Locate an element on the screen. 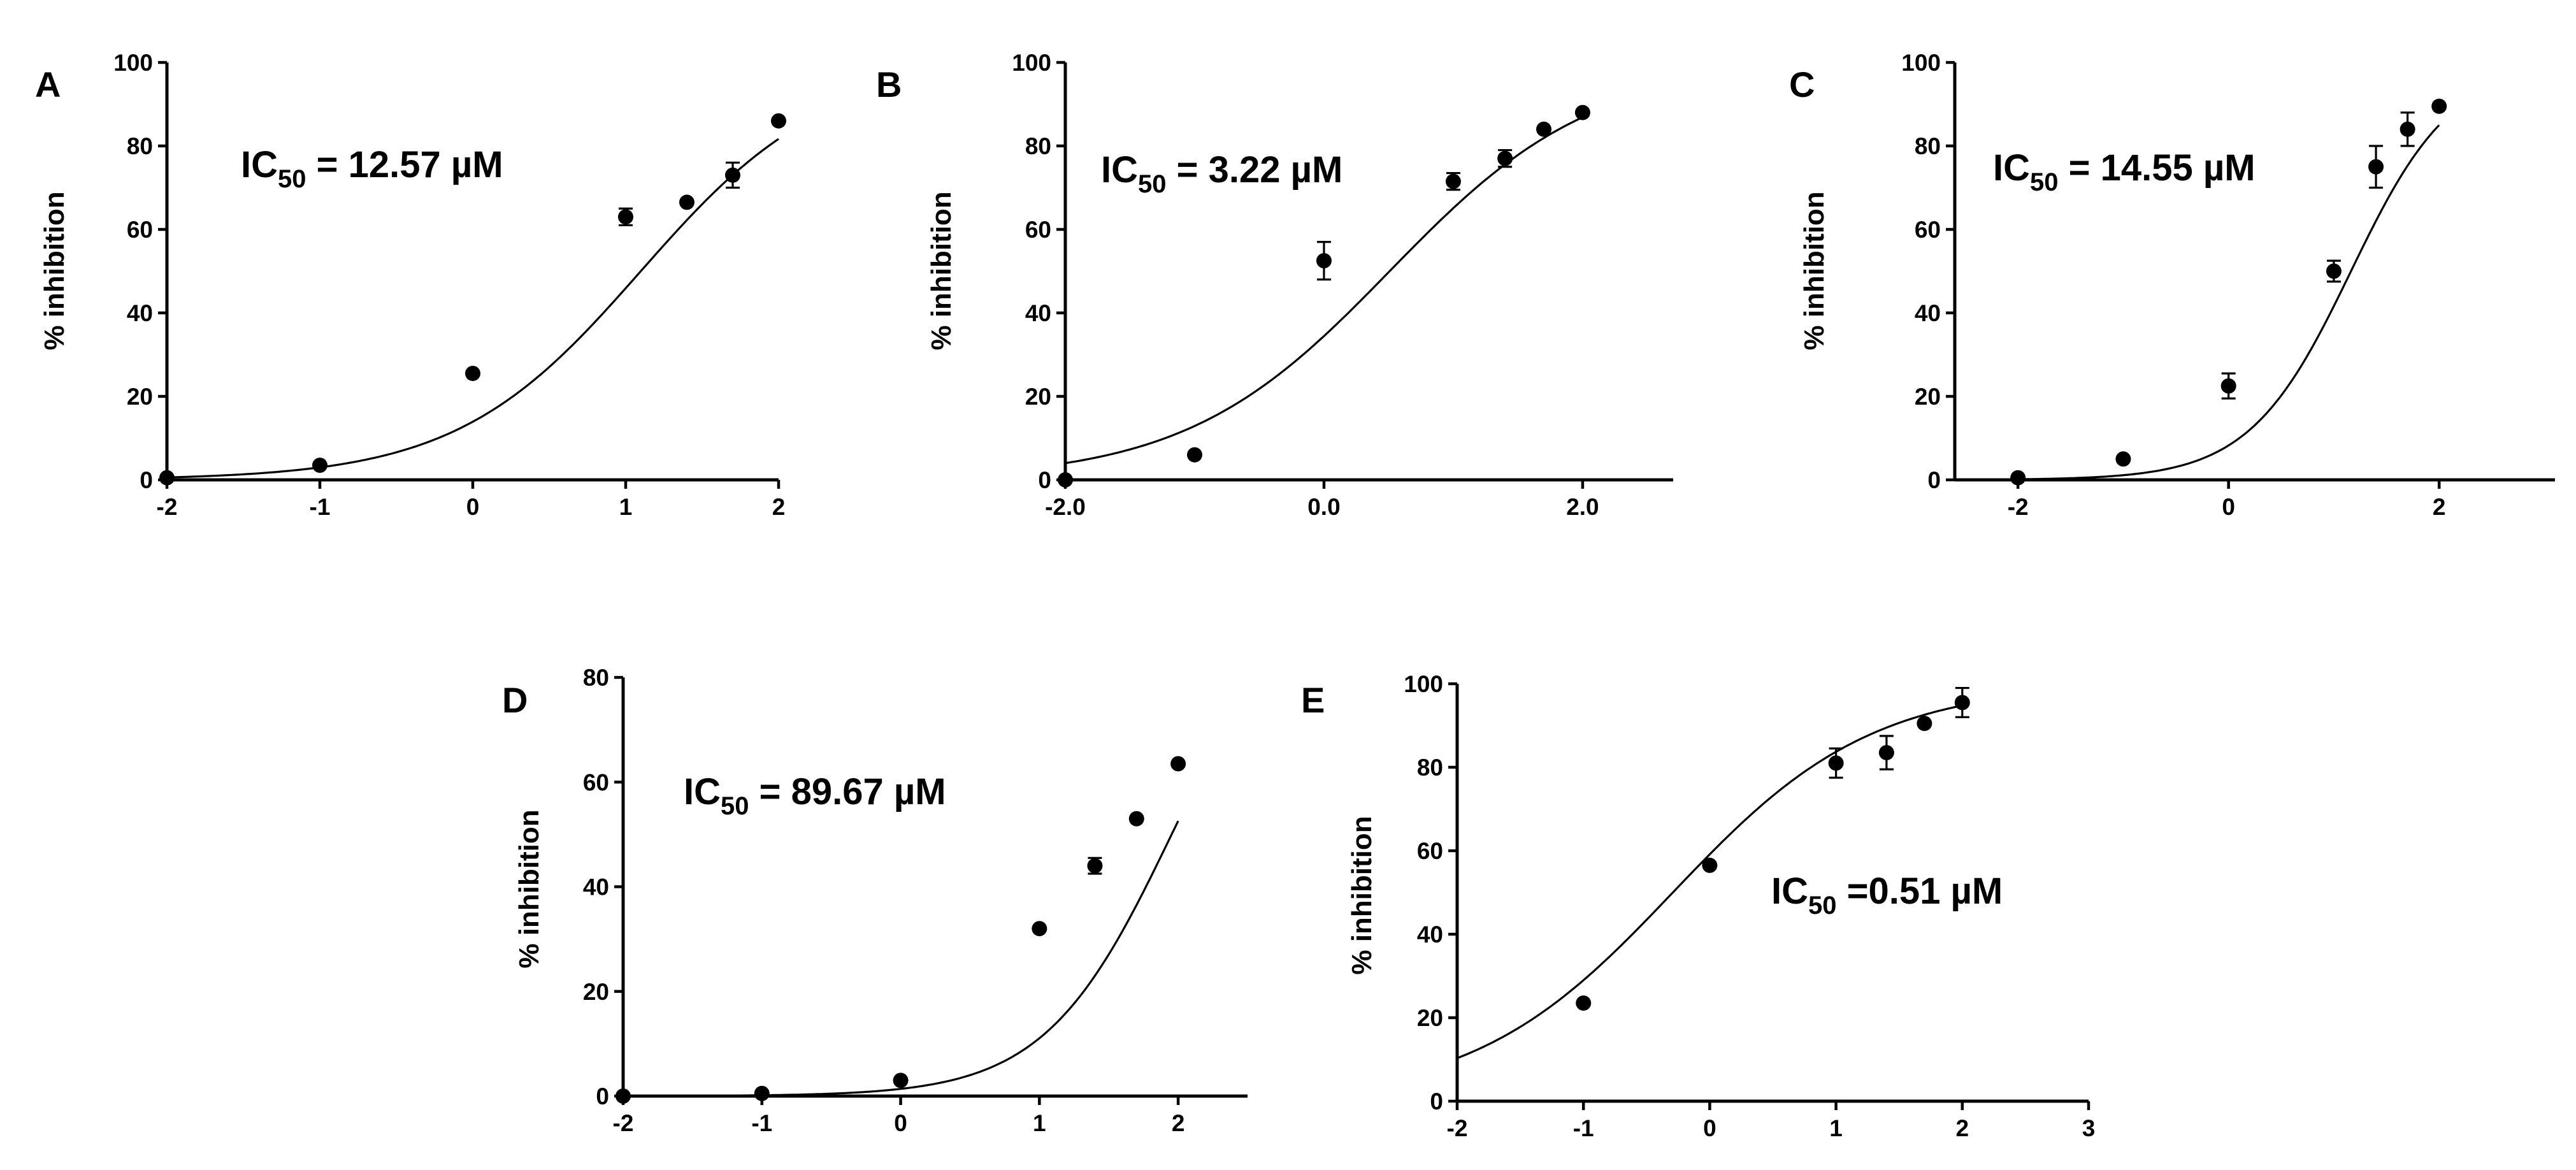  panel-letter: C is located at coordinates (1802, 84).